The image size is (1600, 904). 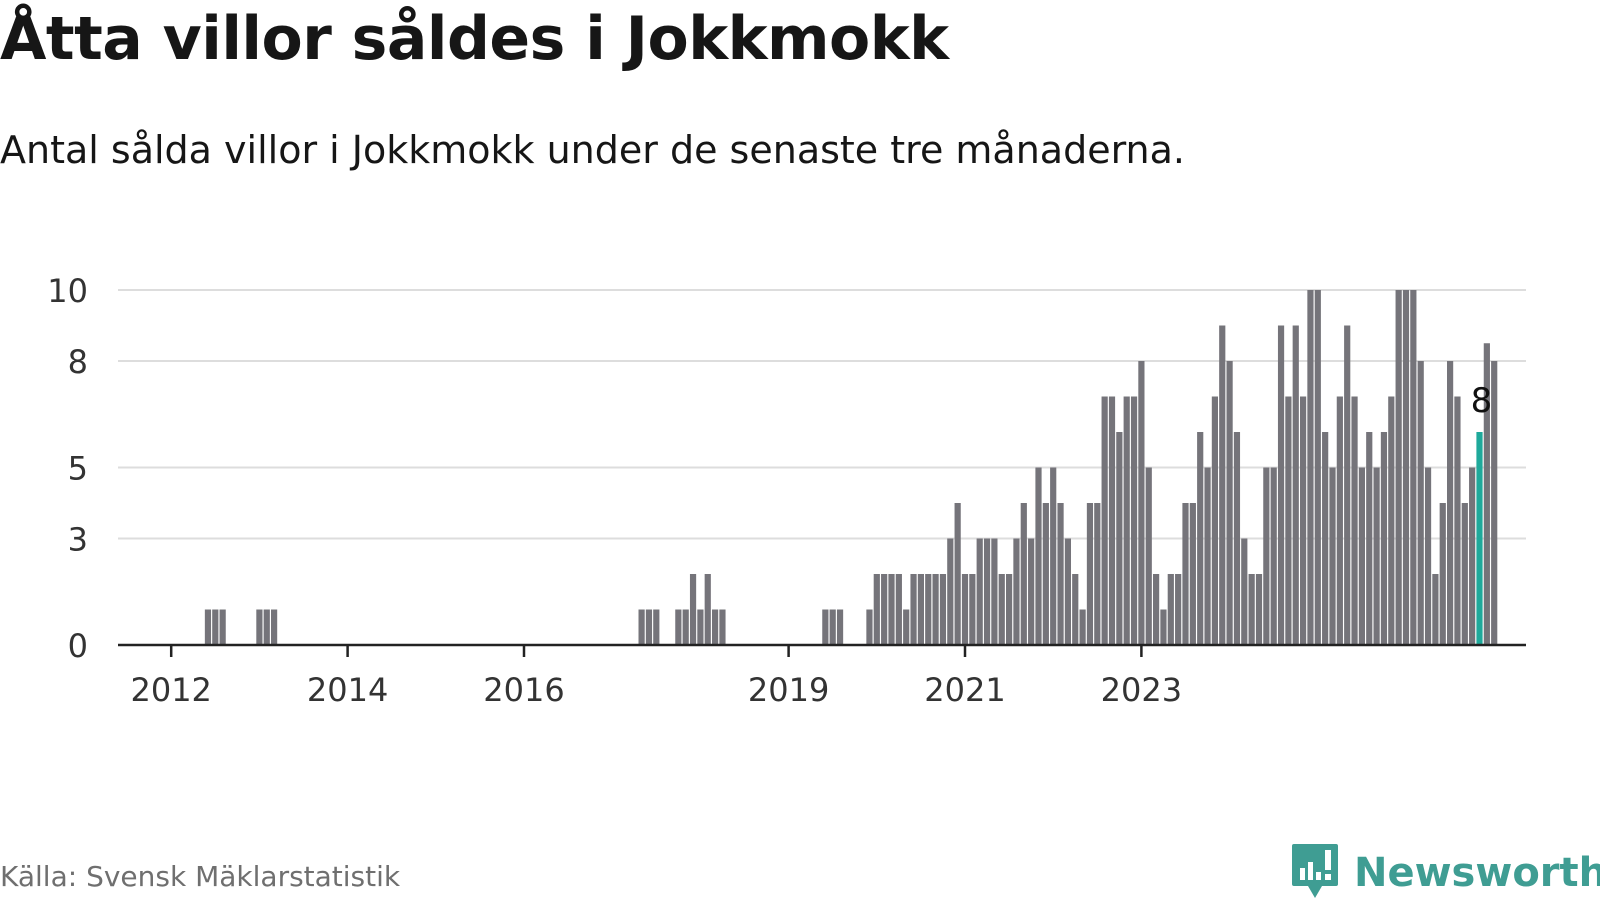 What do you see at coordinates (1477, 873) in the screenshot?
I see `brand-name: Newsworthy` at bounding box center [1477, 873].